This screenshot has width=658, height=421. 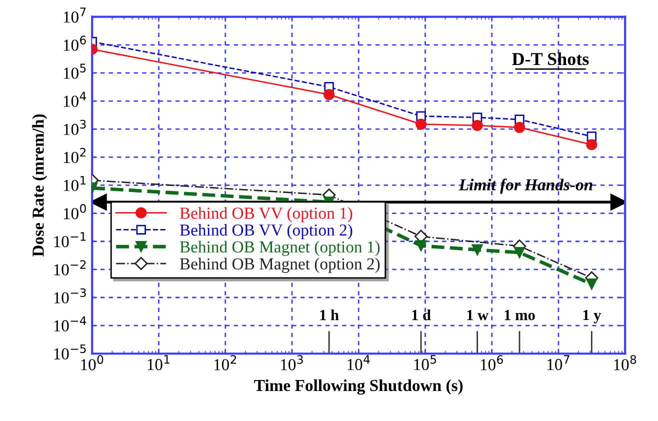 I want to click on x-tick-label: 10$^{6}$, so click(x=491, y=362).